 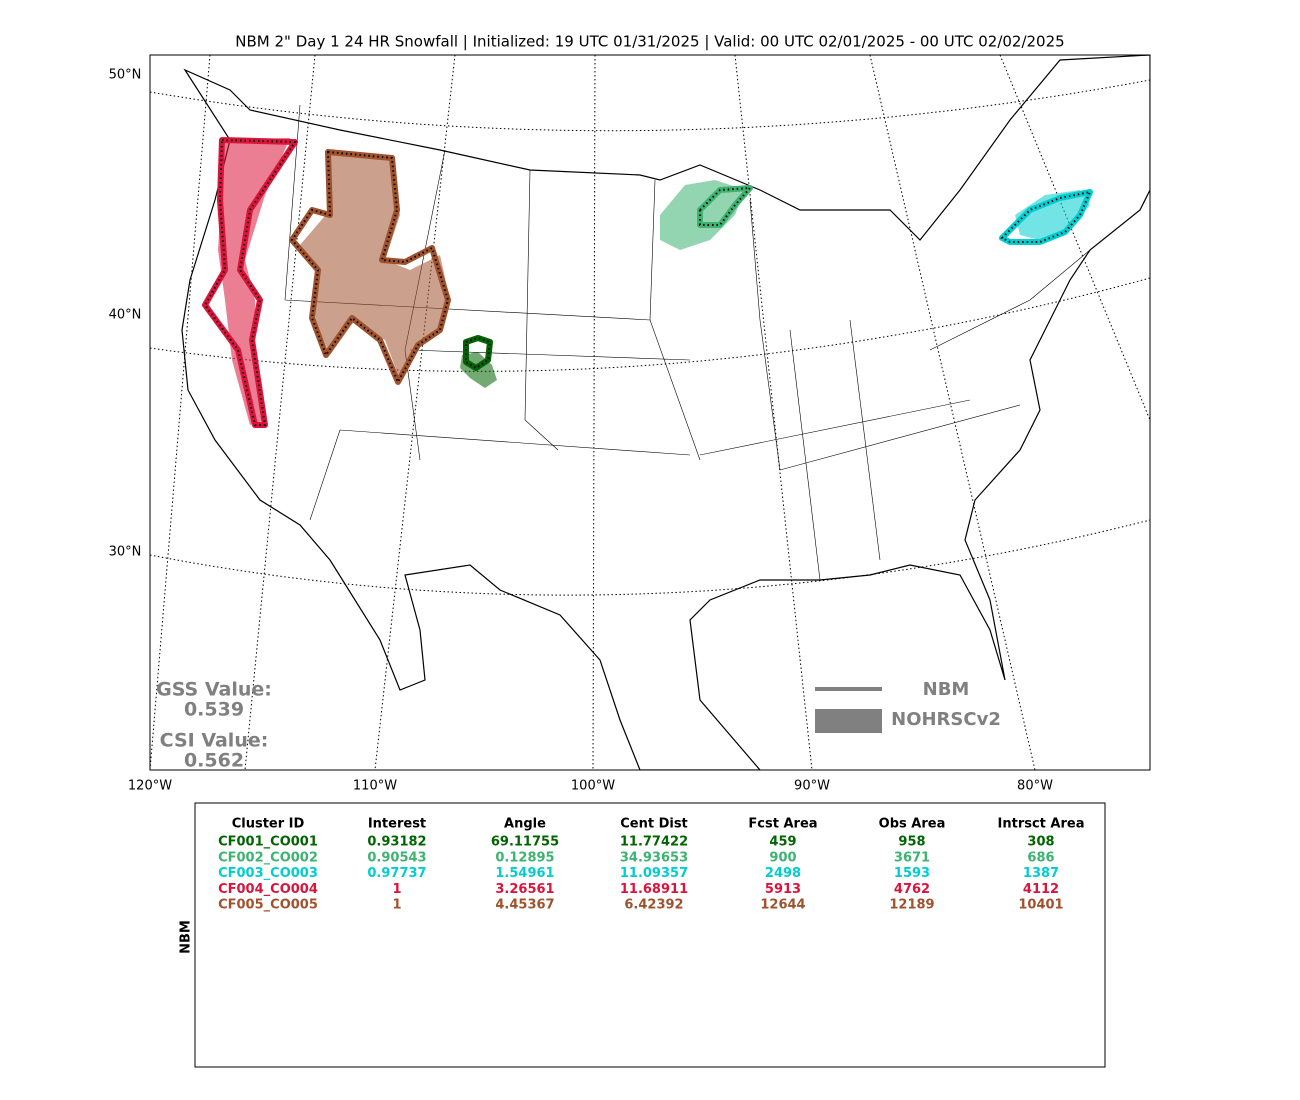 I want to click on table-header: Angle, so click(x=525, y=824).